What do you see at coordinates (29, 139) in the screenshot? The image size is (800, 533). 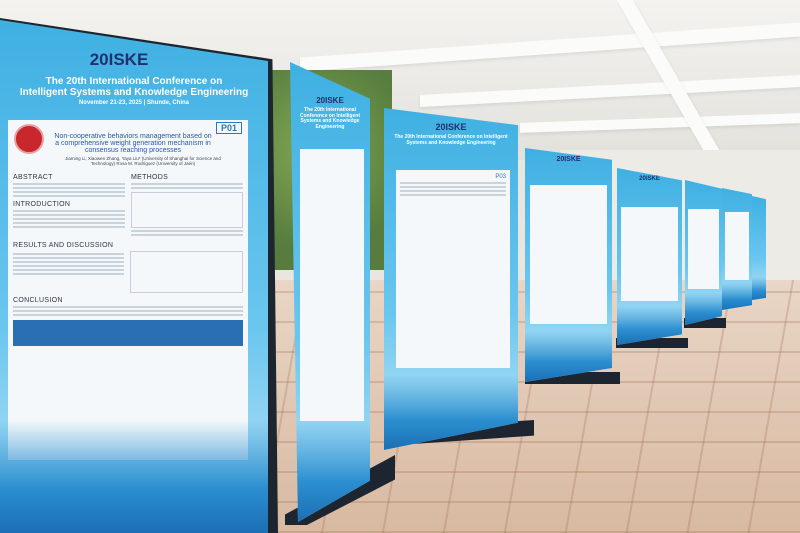 I see `university-seal` at bounding box center [29, 139].